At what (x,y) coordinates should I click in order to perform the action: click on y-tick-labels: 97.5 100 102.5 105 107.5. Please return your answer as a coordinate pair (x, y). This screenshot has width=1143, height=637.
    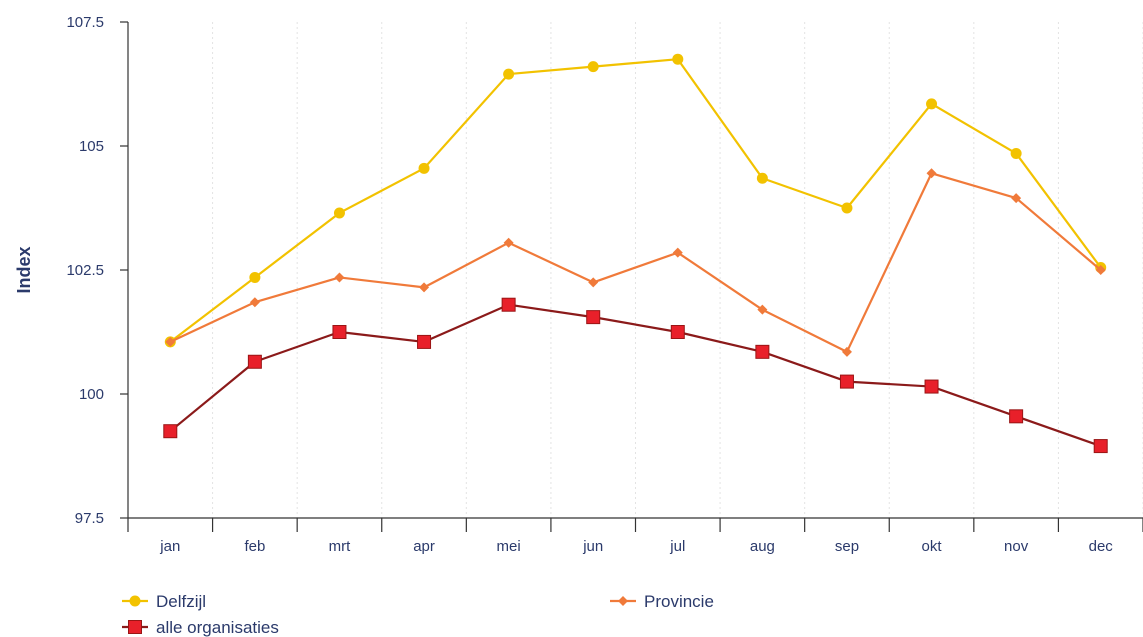
    Looking at the image, I should click on (85, 270).